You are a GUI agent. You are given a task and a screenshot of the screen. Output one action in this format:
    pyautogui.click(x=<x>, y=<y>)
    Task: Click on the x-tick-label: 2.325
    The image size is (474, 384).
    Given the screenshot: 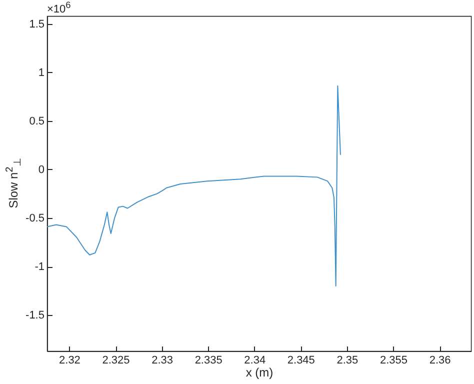 What is the action you would take?
    pyautogui.click(x=116, y=360)
    